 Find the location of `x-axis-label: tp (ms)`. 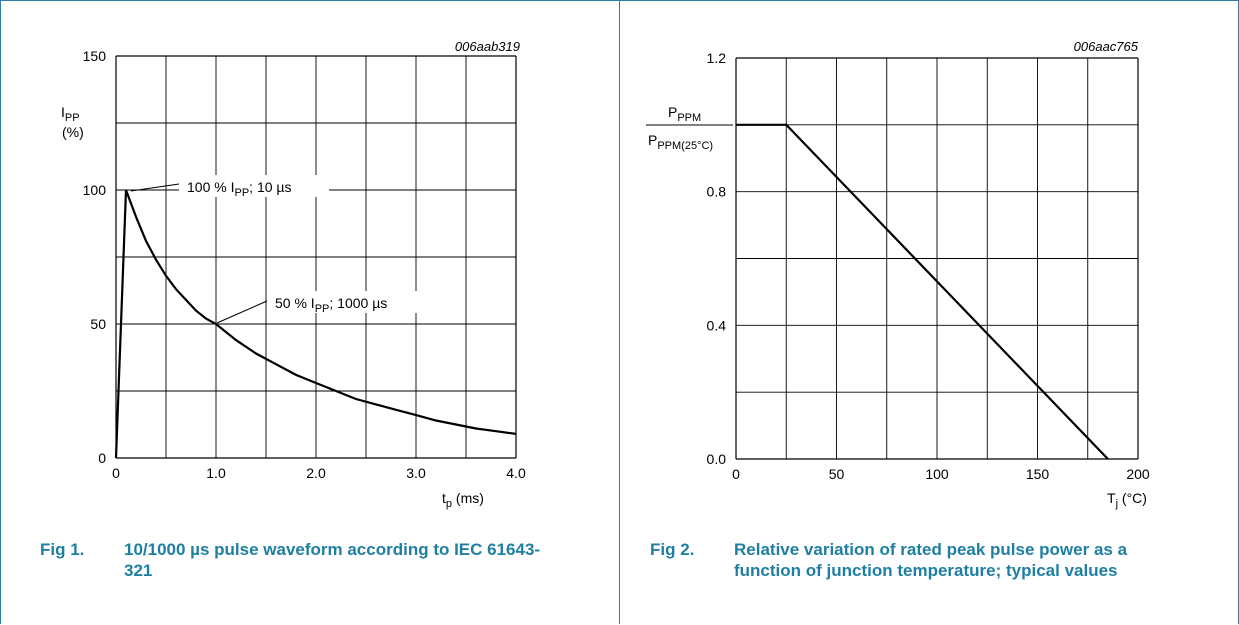

x-axis-label: tp (ms) is located at coordinates (463, 500).